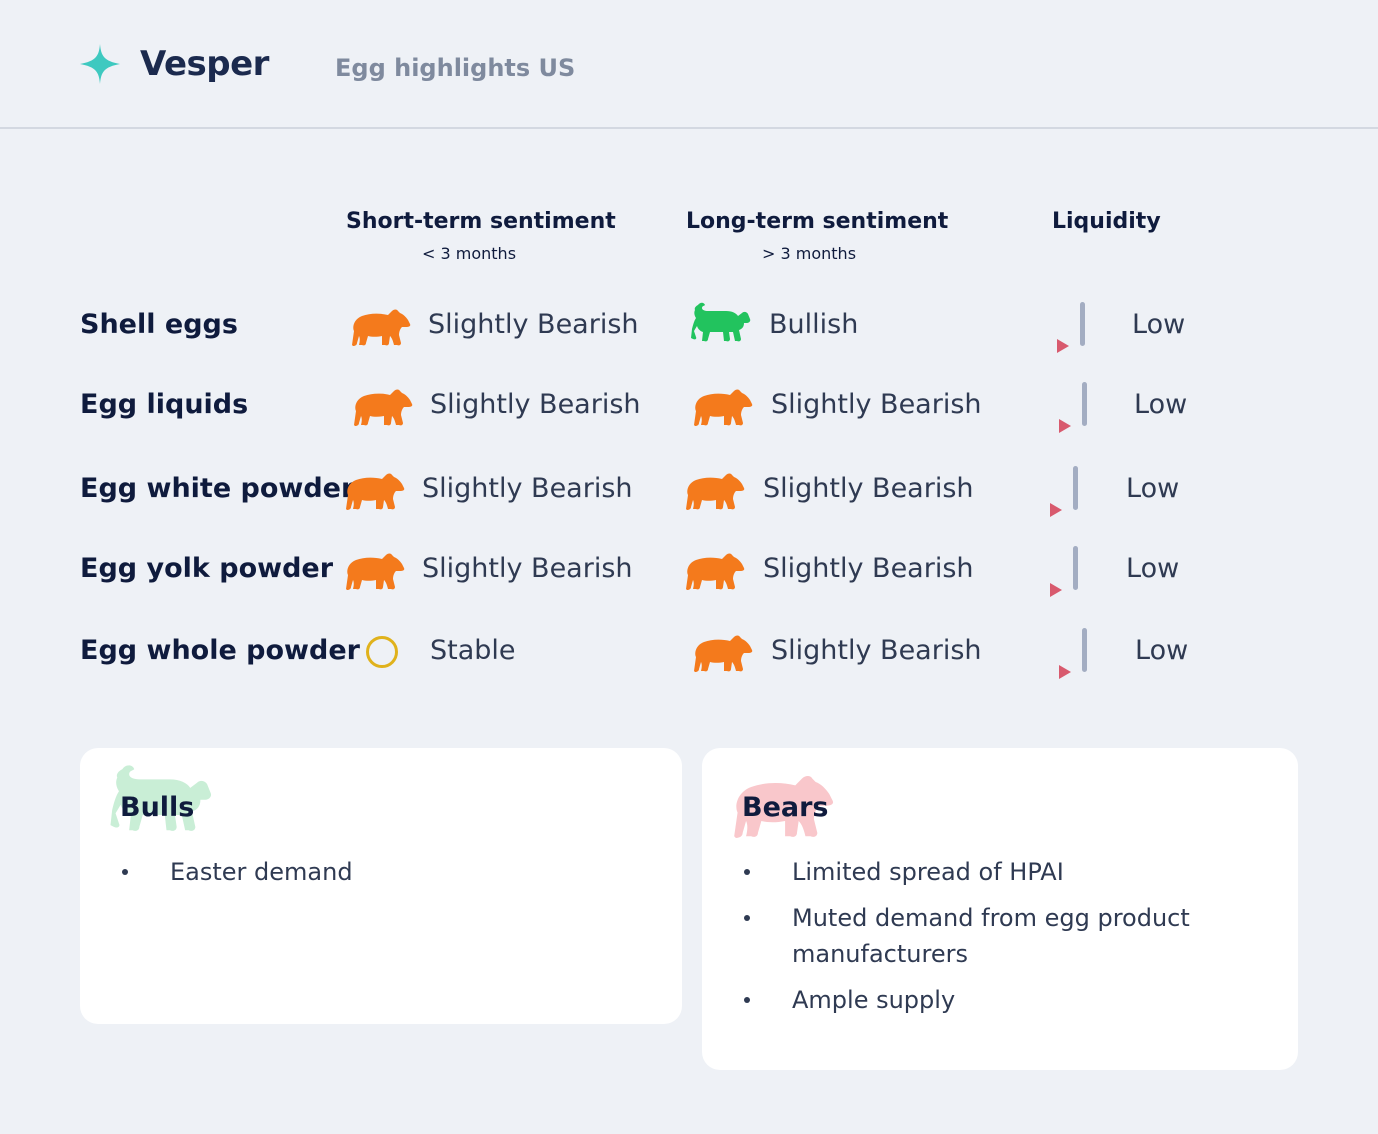 The width and height of the screenshot is (1378, 1134). Describe the element at coordinates (207, 568) in the screenshot. I see `row-label: Egg yolk powder` at that location.